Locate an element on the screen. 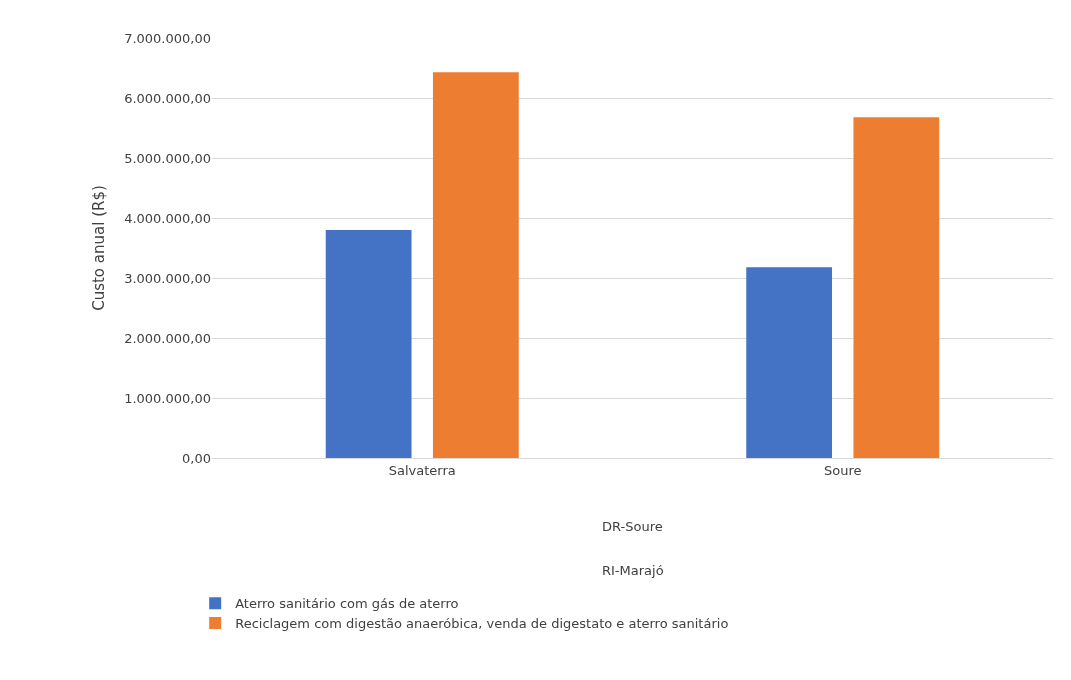 The height and width of the screenshot is (680, 1071). y-tick-label: 6.000.000,00 is located at coordinates (167, 98).